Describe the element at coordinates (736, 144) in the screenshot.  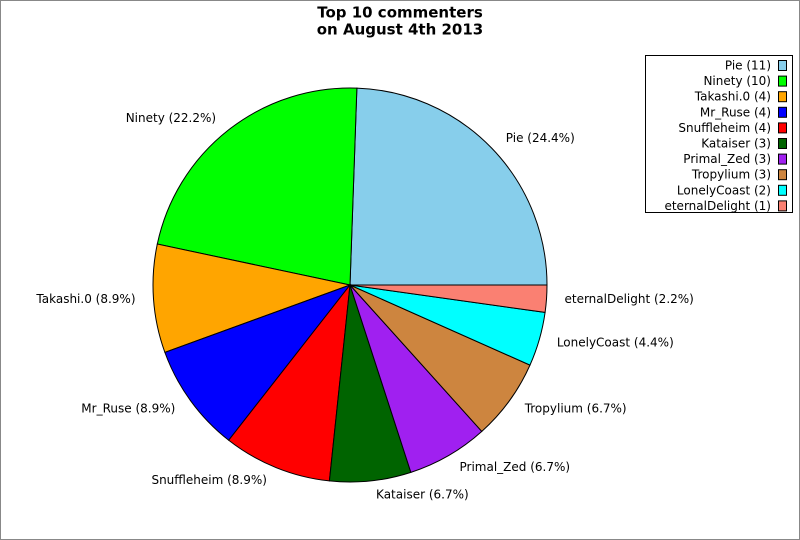
I see `legend-label: Kataiser (3)` at that location.